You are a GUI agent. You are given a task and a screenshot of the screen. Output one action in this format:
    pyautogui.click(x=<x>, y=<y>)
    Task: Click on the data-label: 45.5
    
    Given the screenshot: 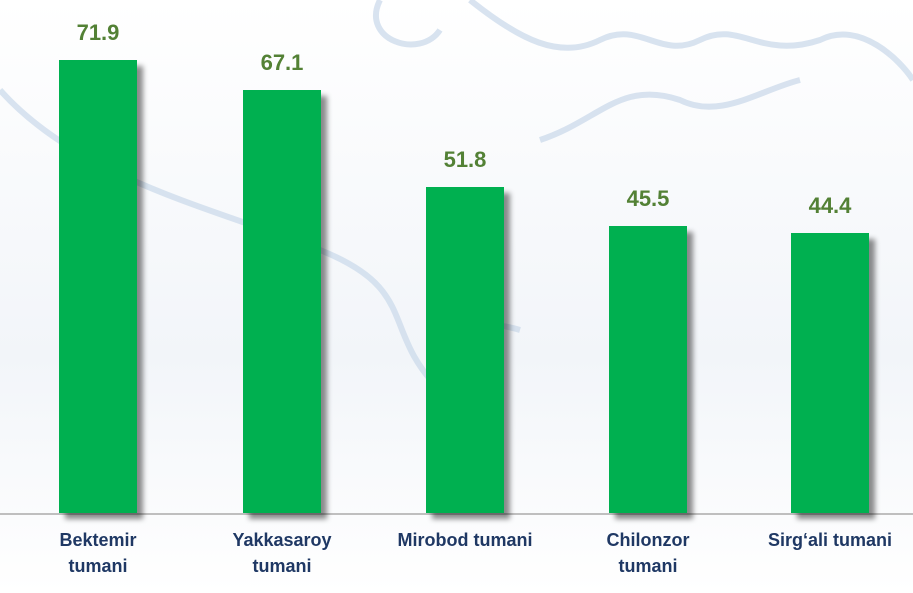 What is the action you would take?
    pyautogui.click(x=648, y=199)
    